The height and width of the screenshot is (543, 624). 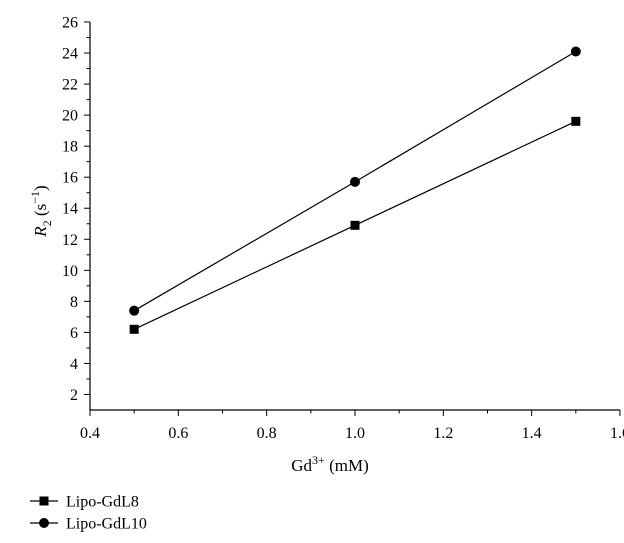 I want to click on legend-label: Lipo-GdL8, so click(x=102, y=502).